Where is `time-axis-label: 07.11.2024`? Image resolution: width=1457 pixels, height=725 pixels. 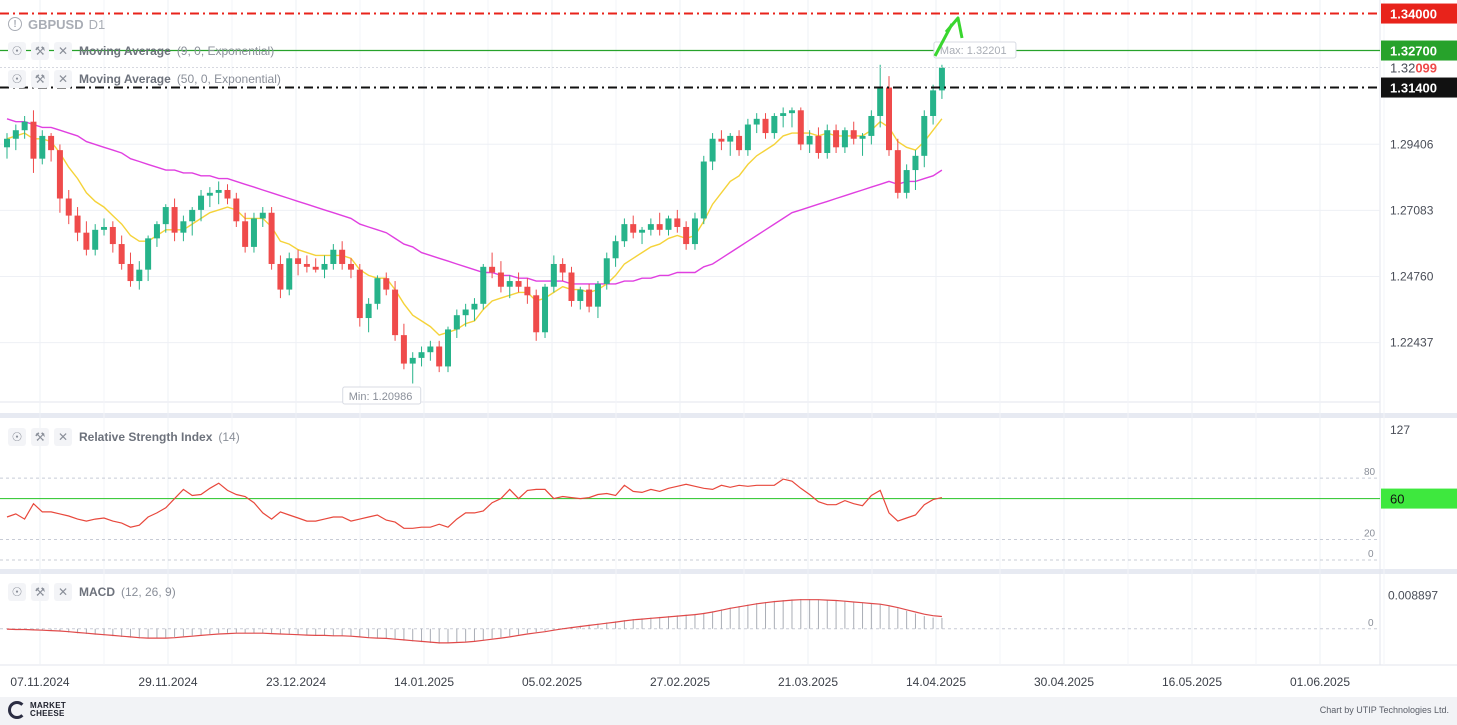
time-axis-label: 07.11.2024 is located at coordinates (39, 682).